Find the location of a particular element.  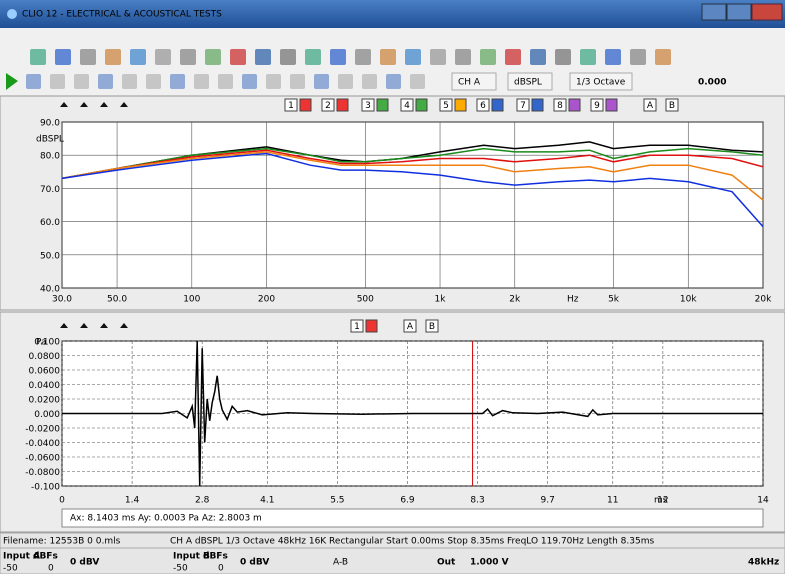

unit-button is located at coordinates (530, 81).